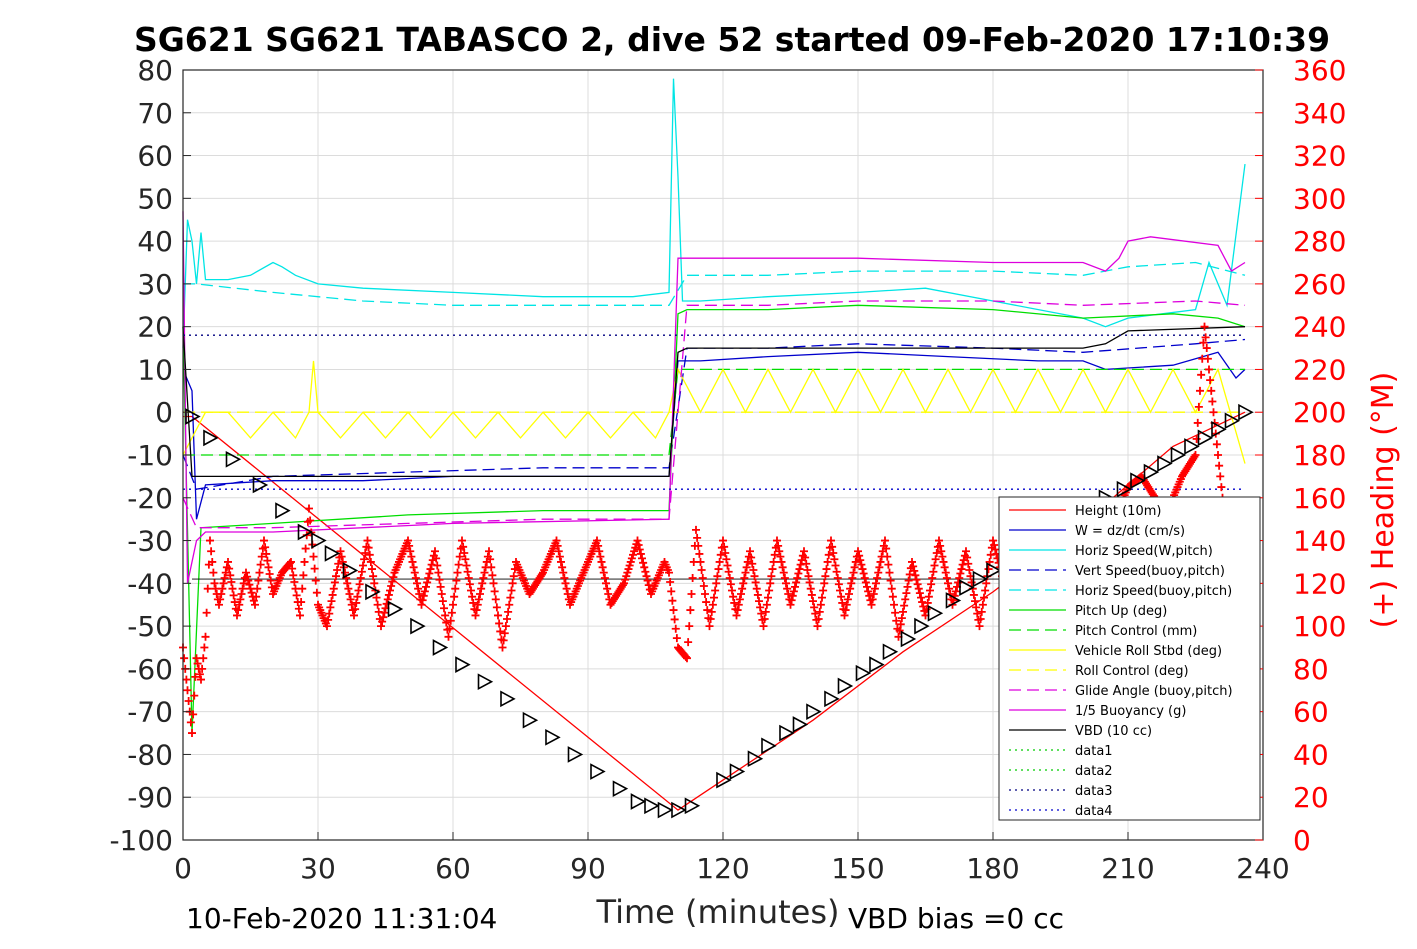 The height and width of the screenshot is (949, 1417). I want to click on y-tick-label: -70, so click(150, 712).